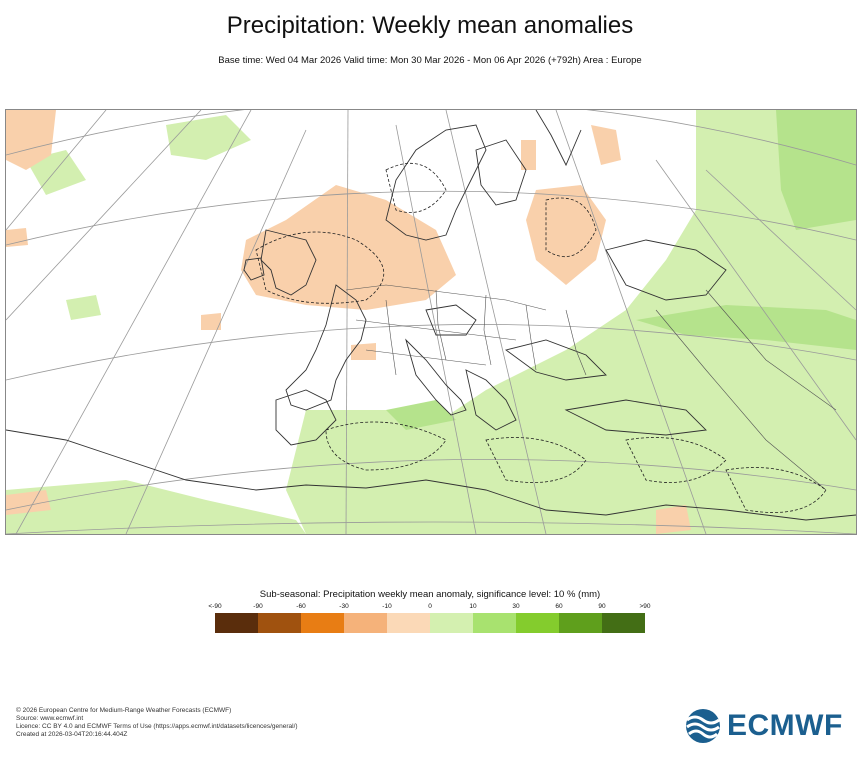 The width and height of the screenshot is (860, 774). Describe the element at coordinates (602, 606) in the screenshot. I see `legend-tick: 90` at that location.